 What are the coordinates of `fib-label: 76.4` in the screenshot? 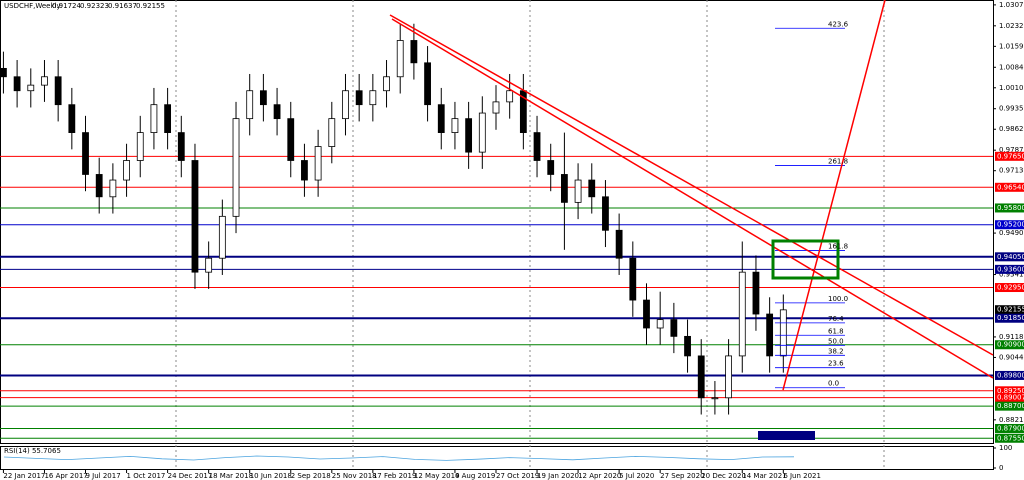 It's located at (836, 319).